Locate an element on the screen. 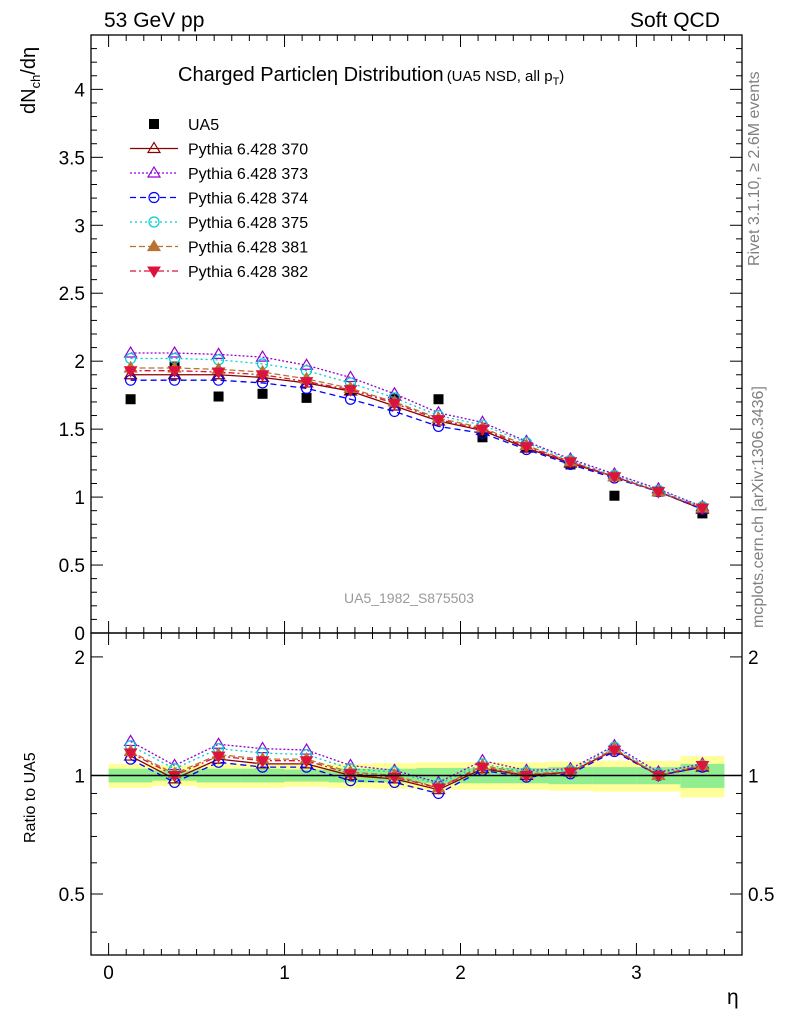 This screenshot has width=786, height=1024. legend-item: Pythia 6.428 373 is located at coordinates (219, 174).